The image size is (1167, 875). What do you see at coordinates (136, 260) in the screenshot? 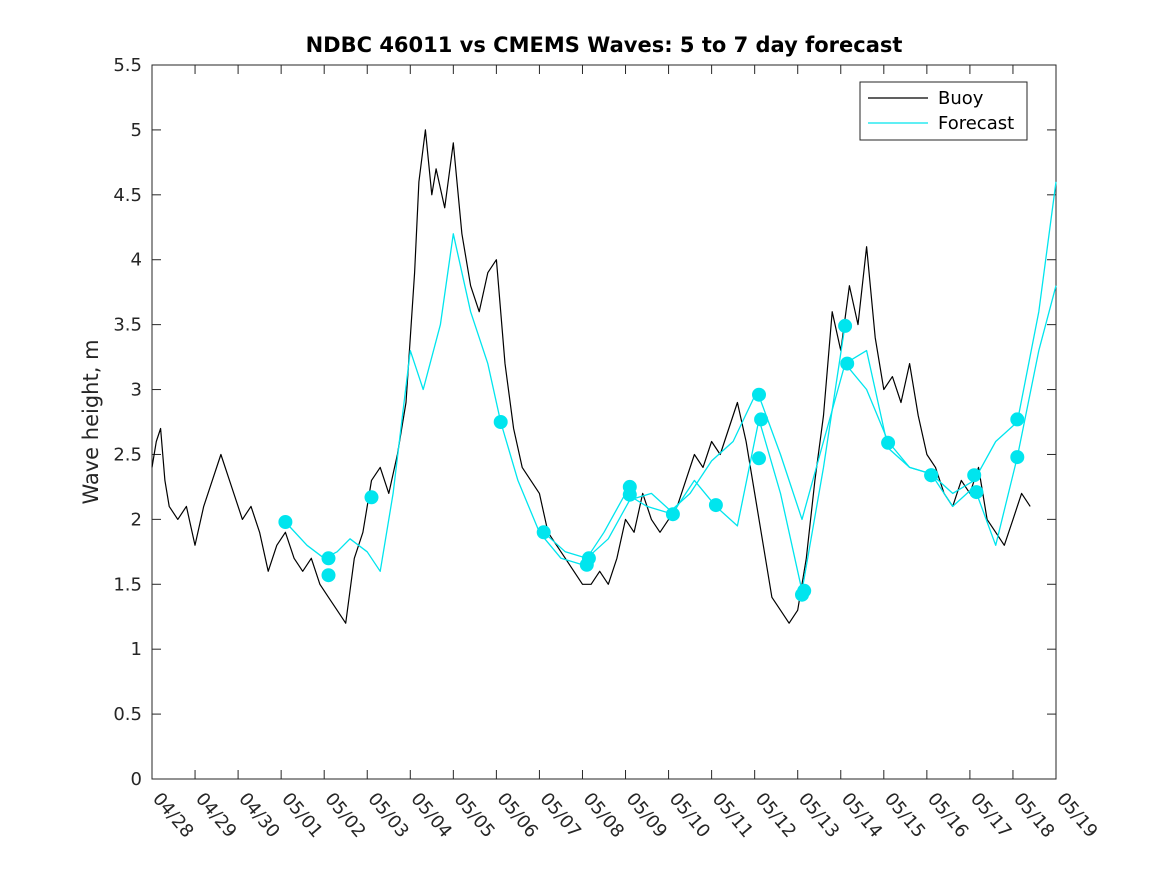
I see `y-tick-label: 4` at bounding box center [136, 260].